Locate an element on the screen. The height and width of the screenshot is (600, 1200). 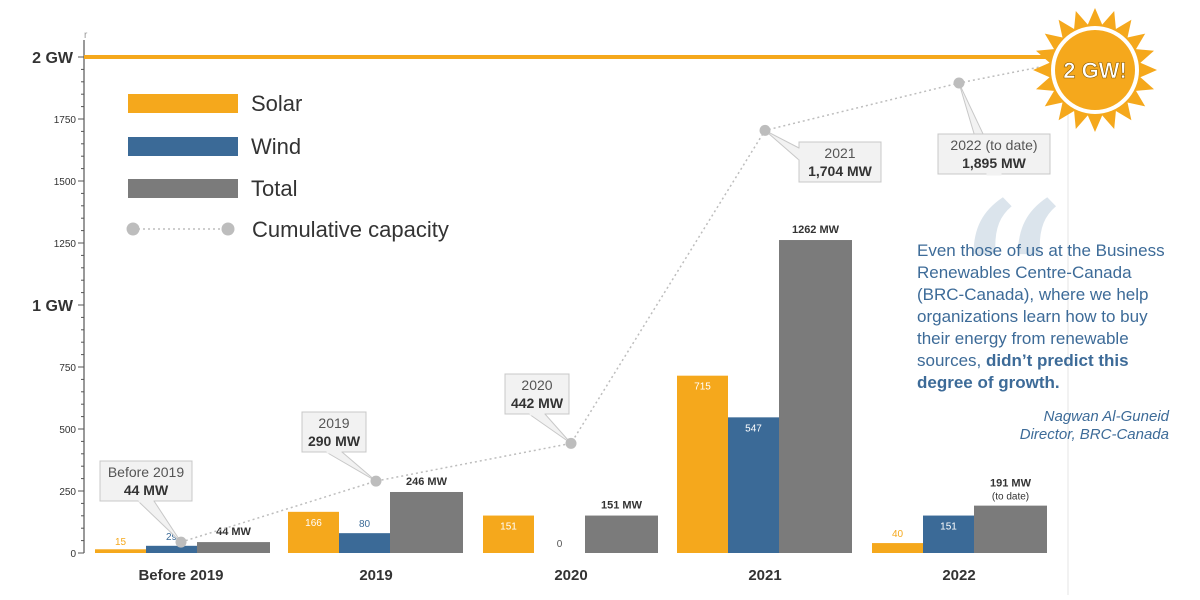
x-tick-label: 2021 is located at coordinates (764, 575).